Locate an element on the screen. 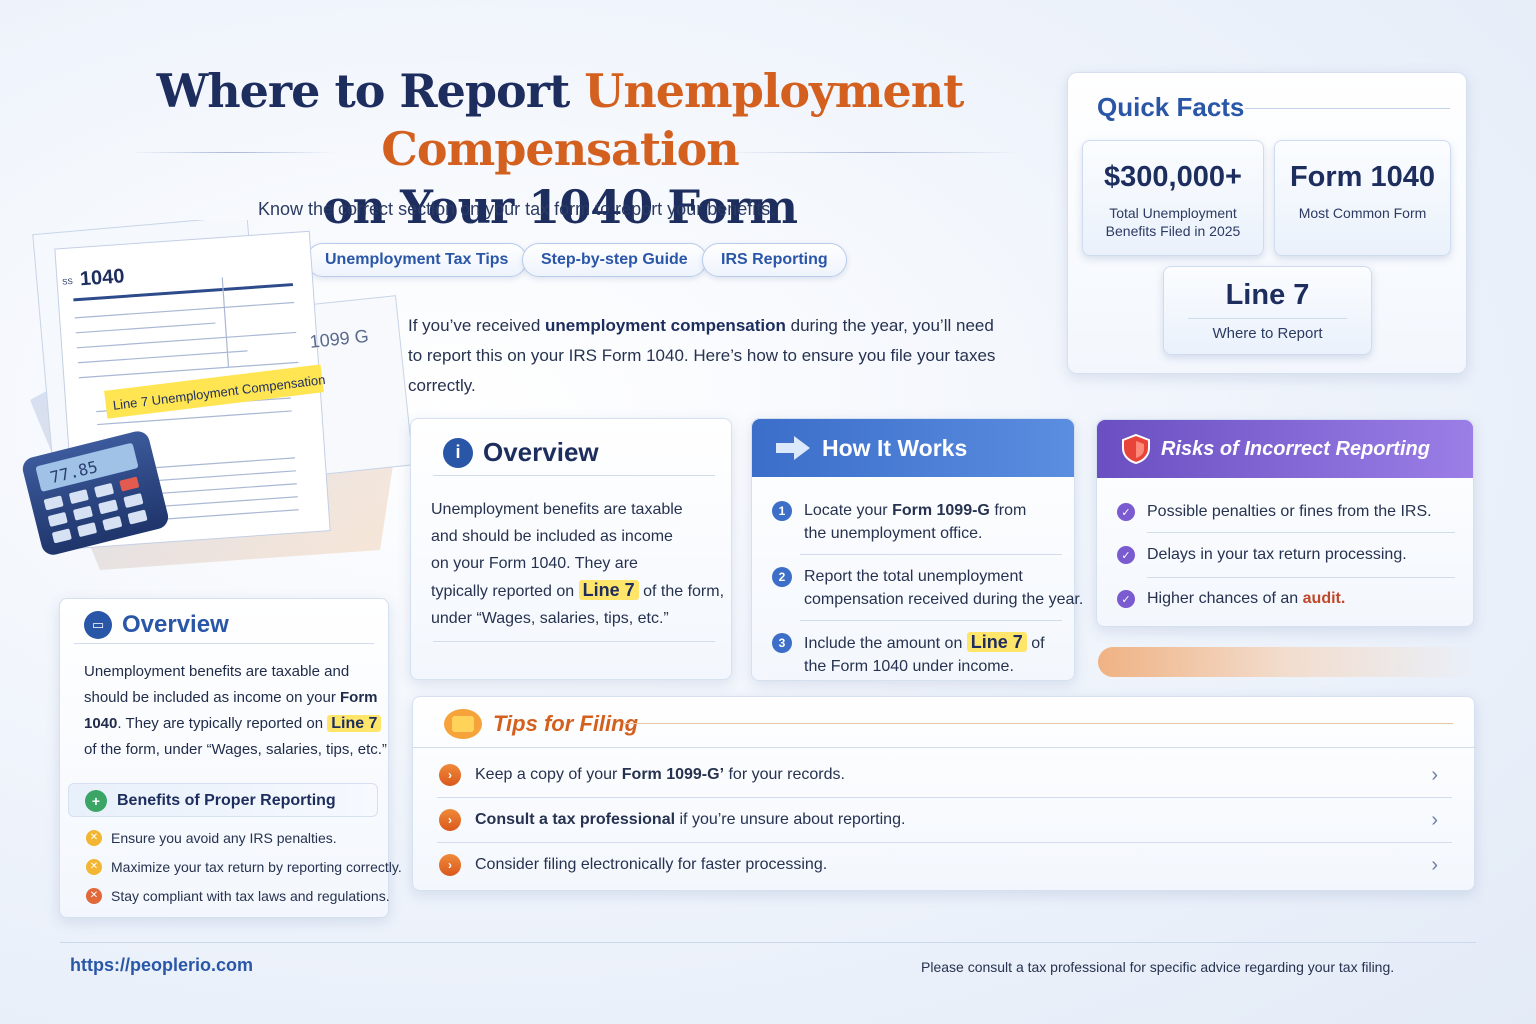  stat-value: Form 1040 is located at coordinates (1362, 177).